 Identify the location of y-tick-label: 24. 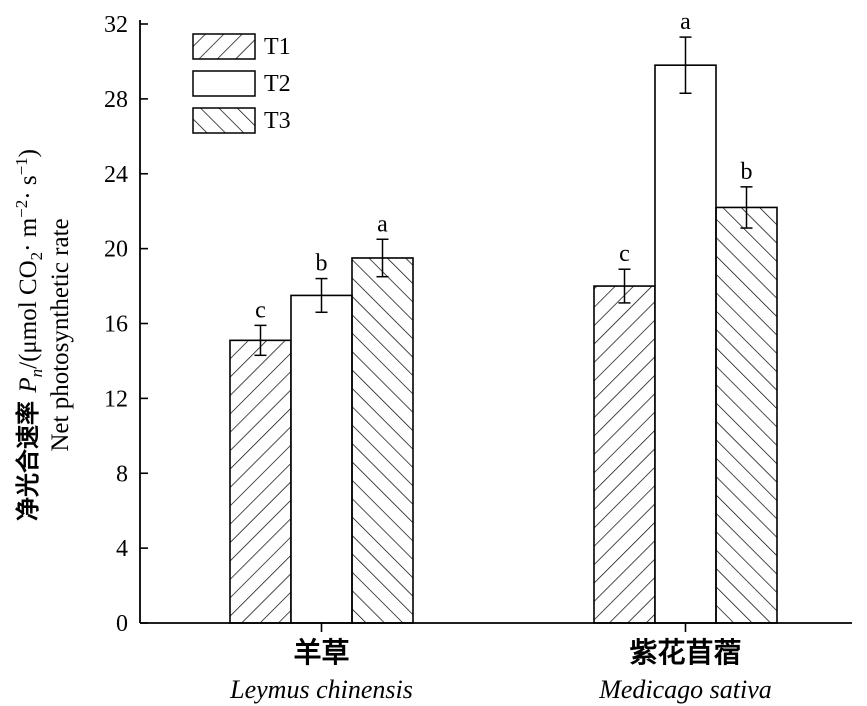
(116, 175).